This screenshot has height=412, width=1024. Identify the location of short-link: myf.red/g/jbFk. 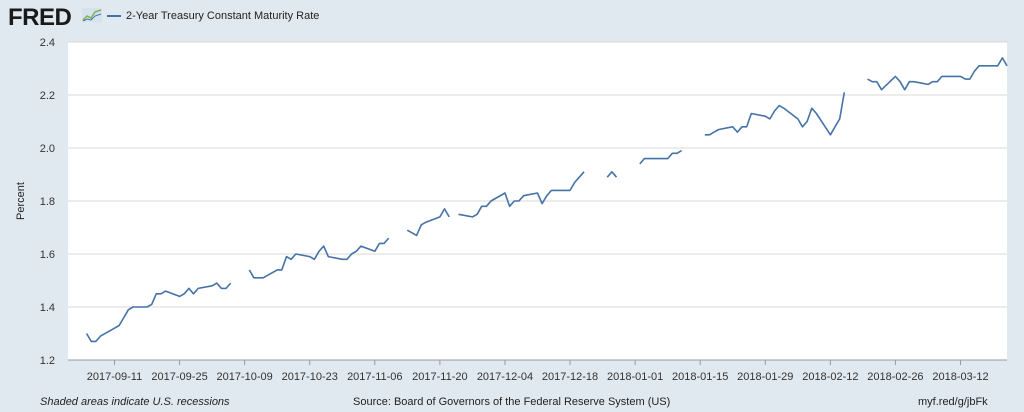
(953, 402).